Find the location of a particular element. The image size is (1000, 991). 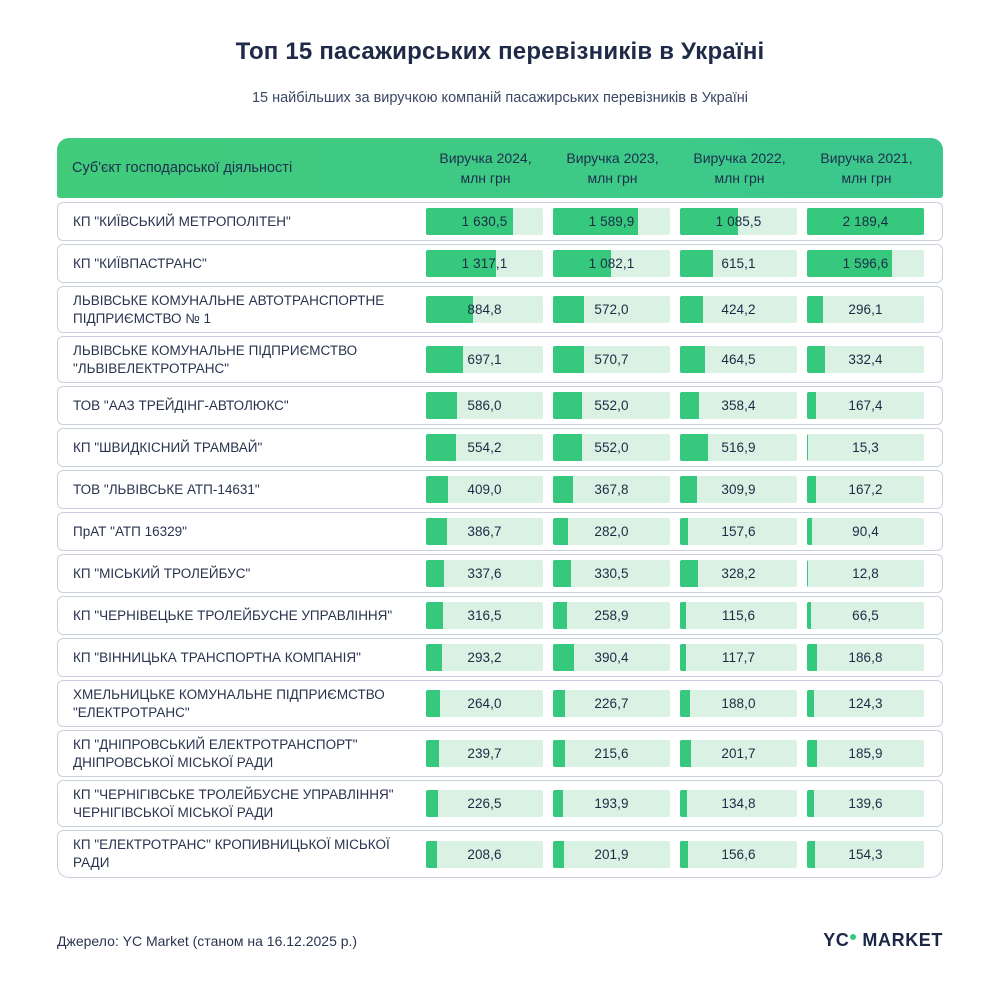

revenue-bar-2022: 157,6 is located at coordinates (738, 532).